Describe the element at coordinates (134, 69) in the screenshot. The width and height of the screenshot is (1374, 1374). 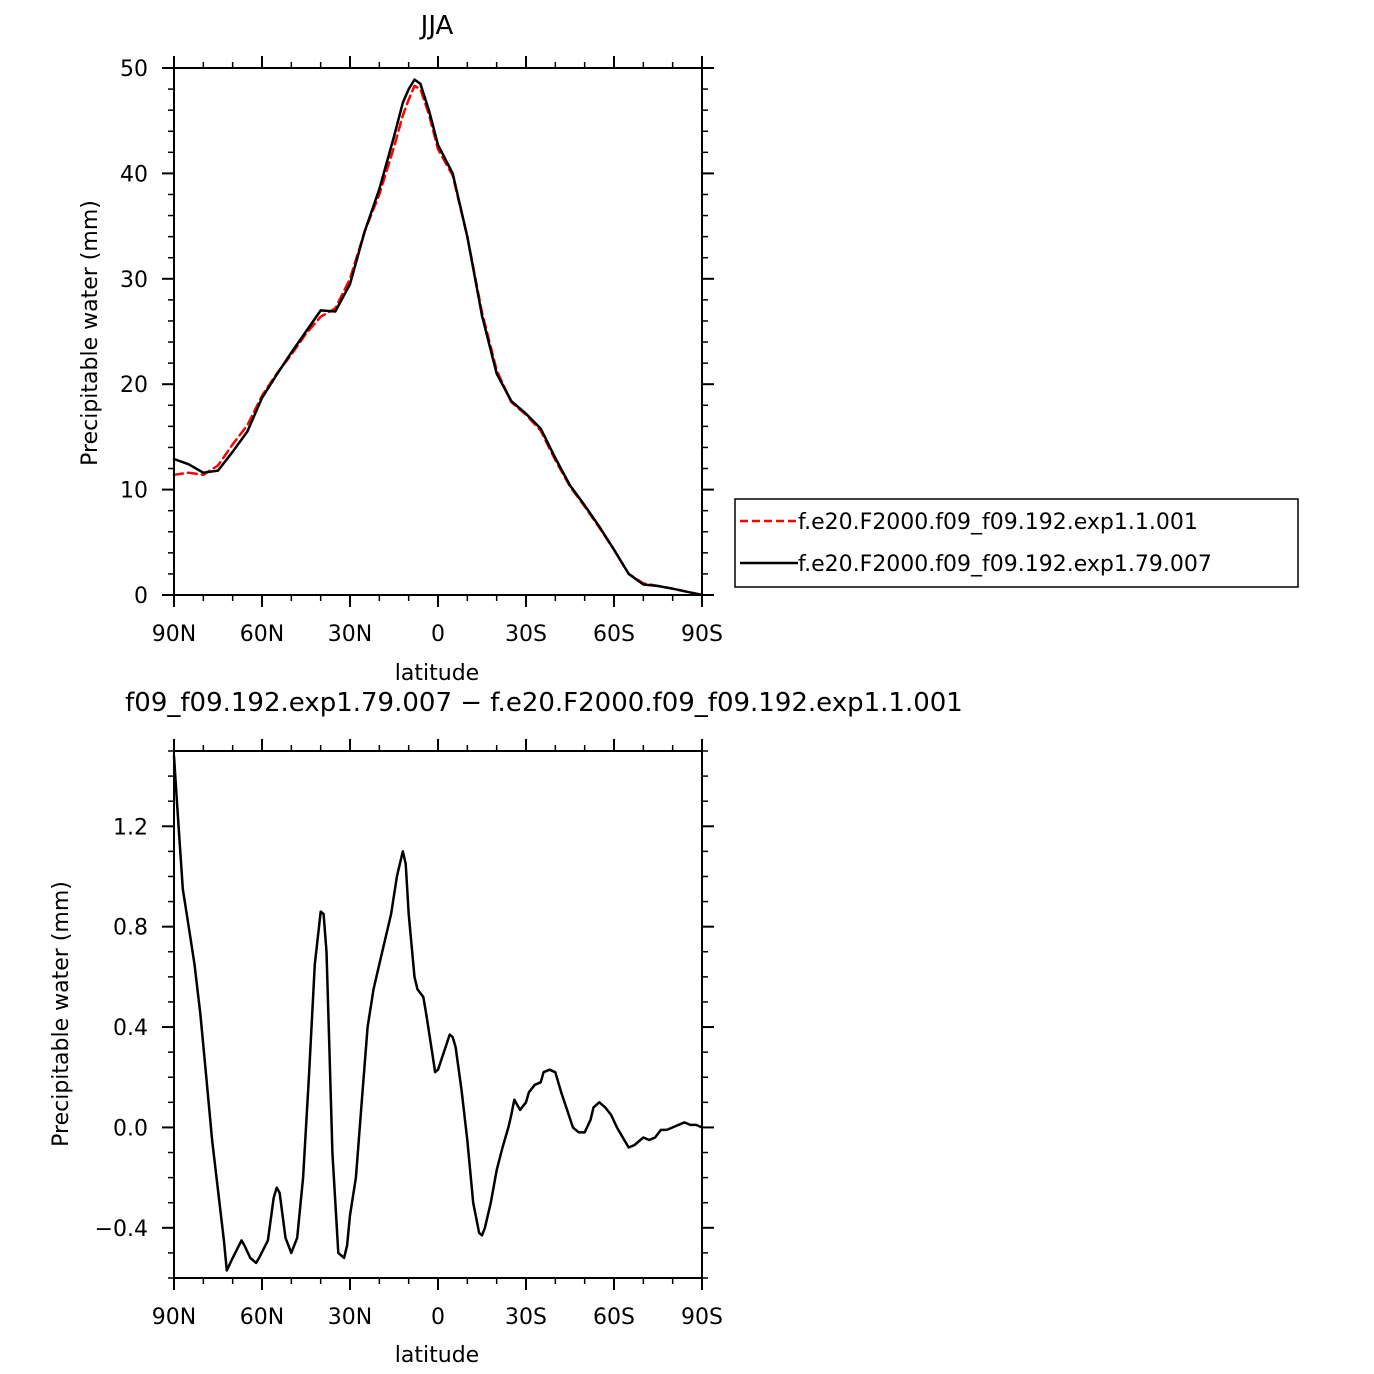
I see `y-tick-label: 50` at that location.